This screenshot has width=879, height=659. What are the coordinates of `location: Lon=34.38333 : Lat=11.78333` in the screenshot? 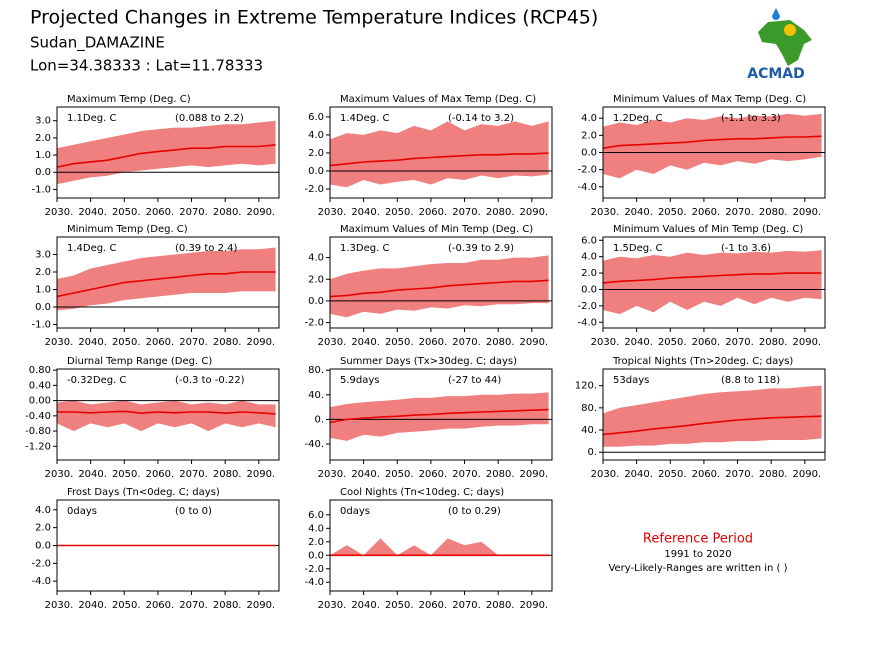 It's located at (146, 66).